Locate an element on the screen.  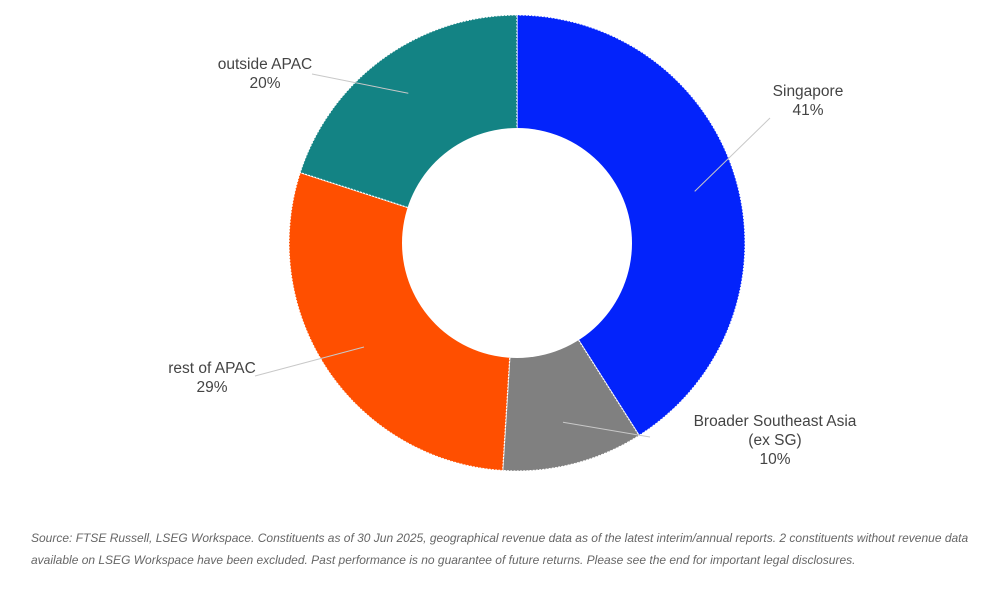
data-label-line: (ex SG) is located at coordinates (774, 440).